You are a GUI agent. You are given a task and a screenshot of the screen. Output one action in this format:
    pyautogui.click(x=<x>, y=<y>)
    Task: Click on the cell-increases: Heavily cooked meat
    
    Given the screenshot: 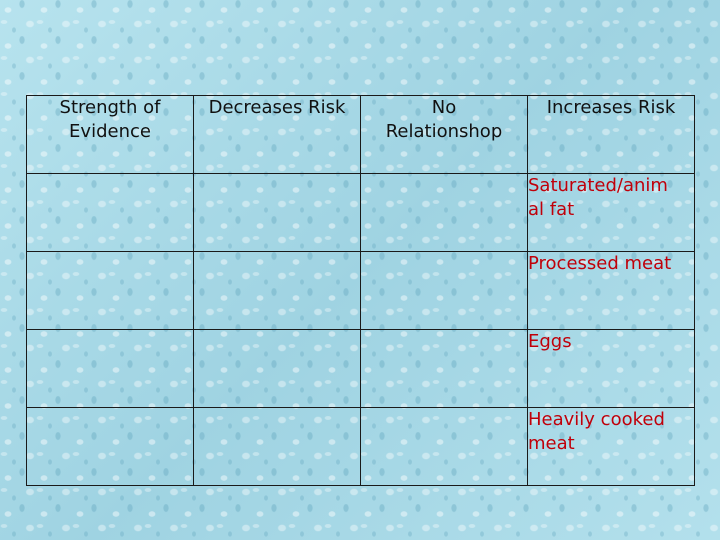 What is the action you would take?
    pyautogui.click(x=611, y=446)
    